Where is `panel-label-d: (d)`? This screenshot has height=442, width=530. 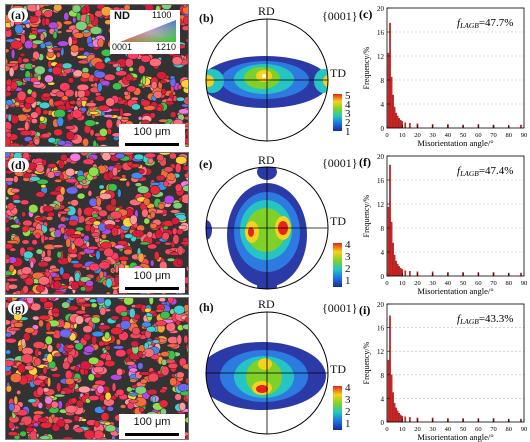 panel-label-d: (d) is located at coordinates (18, 165).